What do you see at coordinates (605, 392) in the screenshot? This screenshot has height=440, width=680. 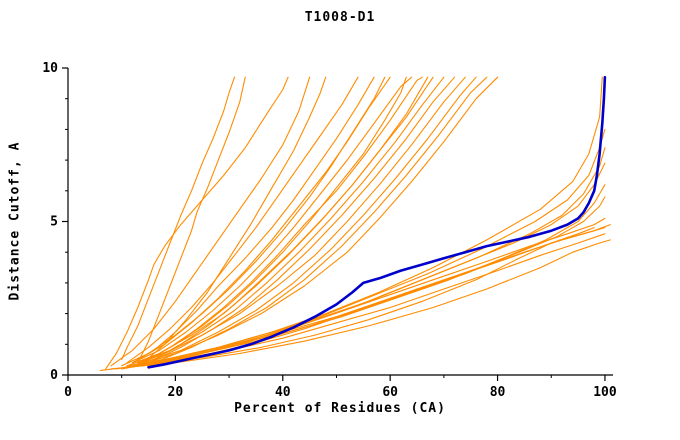 I see `svg-text: 100` at bounding box center [605, 392].